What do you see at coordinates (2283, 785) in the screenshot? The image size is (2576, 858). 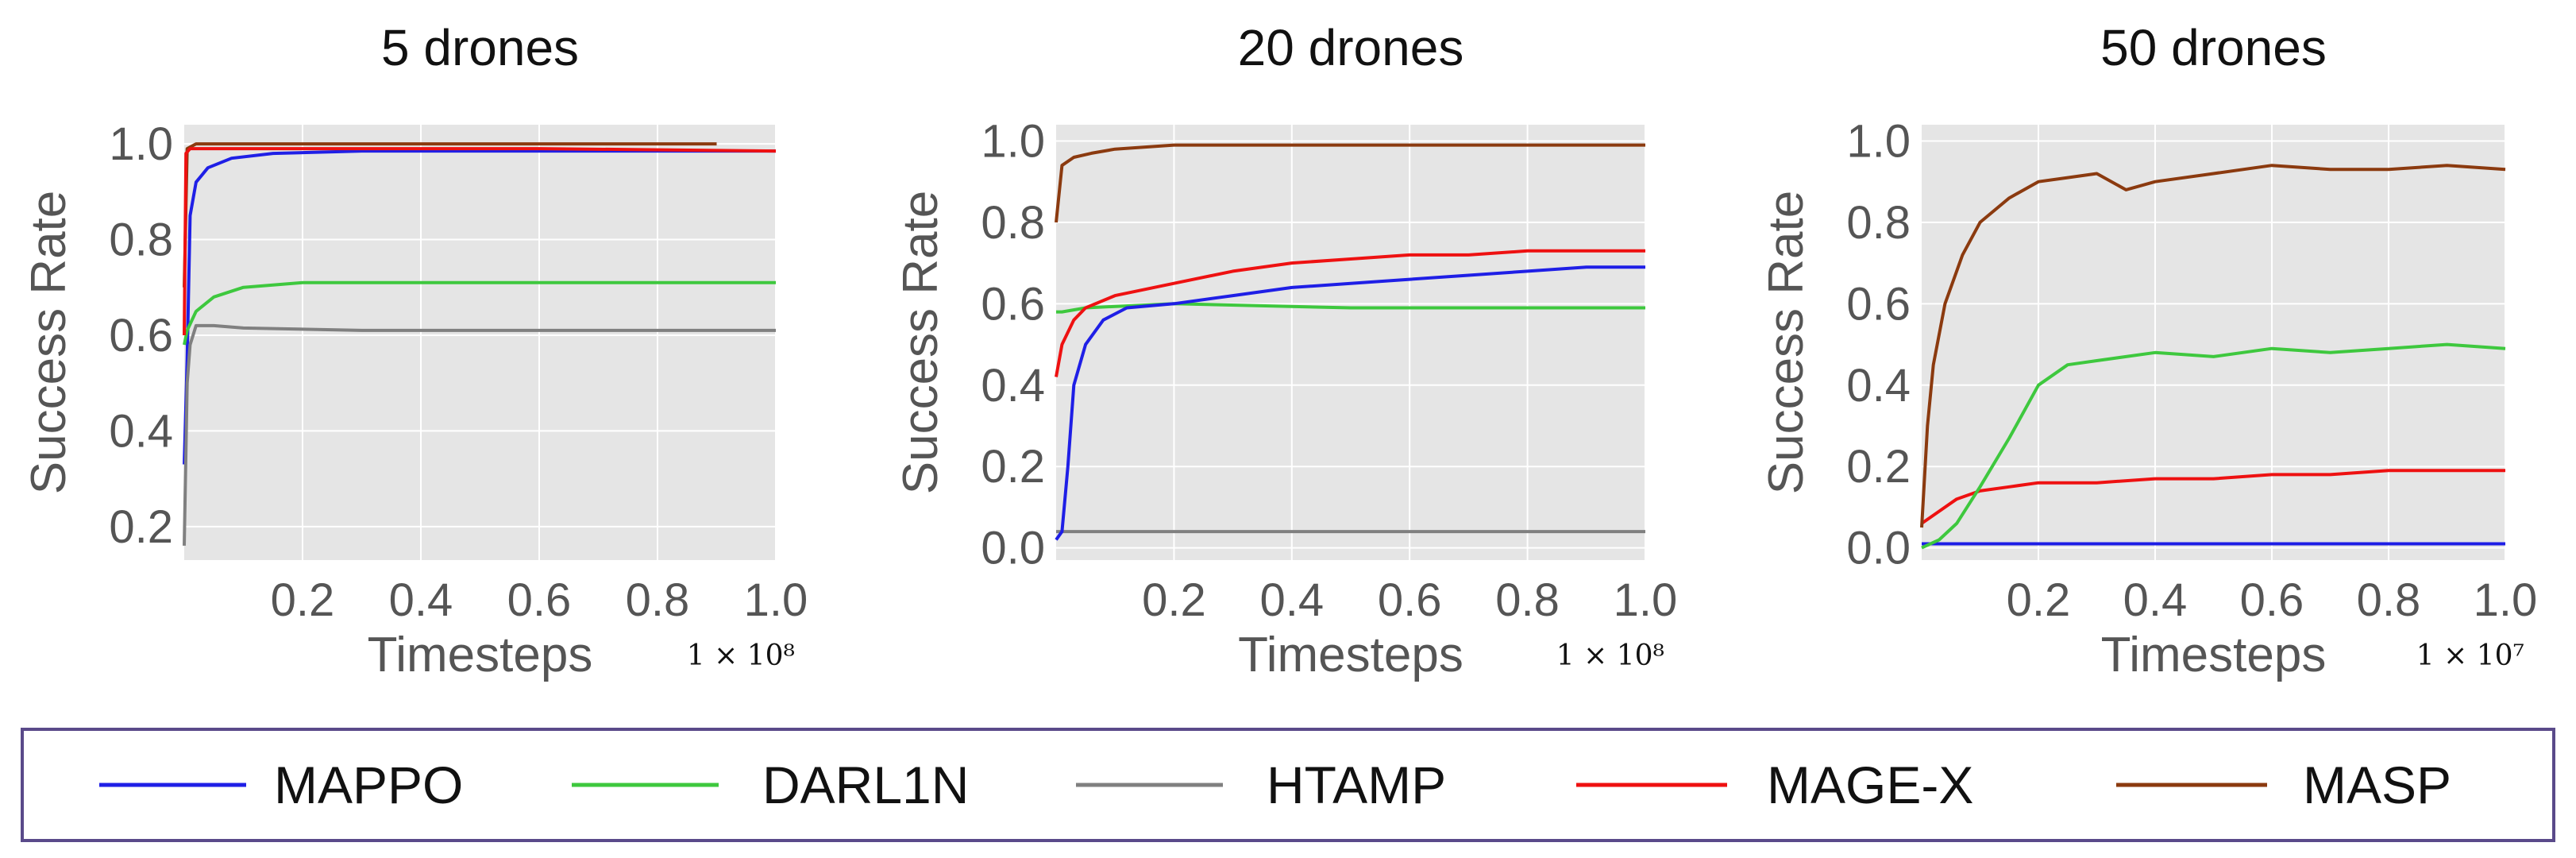 I see `legend-entry-masp: MASP` at bounding box center [2283, 785].